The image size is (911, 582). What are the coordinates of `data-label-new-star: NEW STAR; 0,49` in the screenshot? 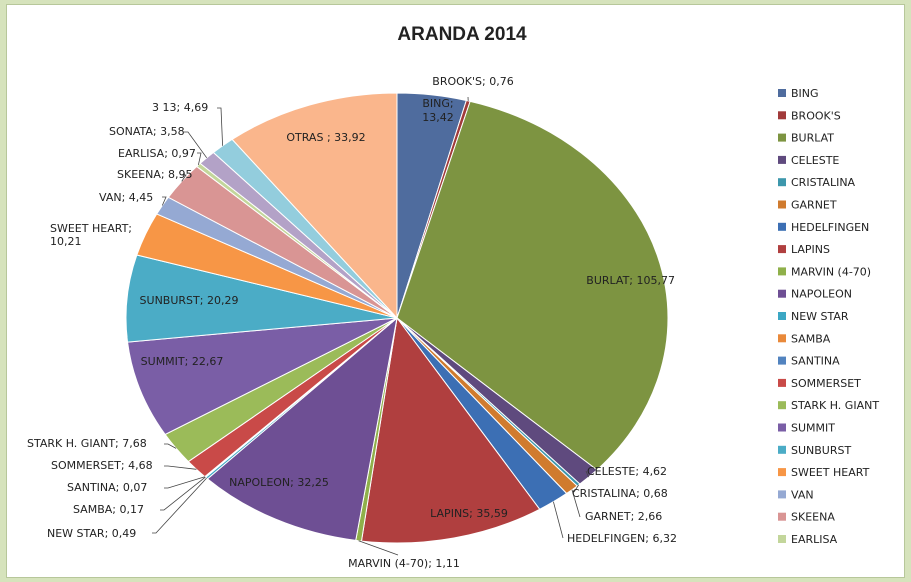 It's located at (91, 533).